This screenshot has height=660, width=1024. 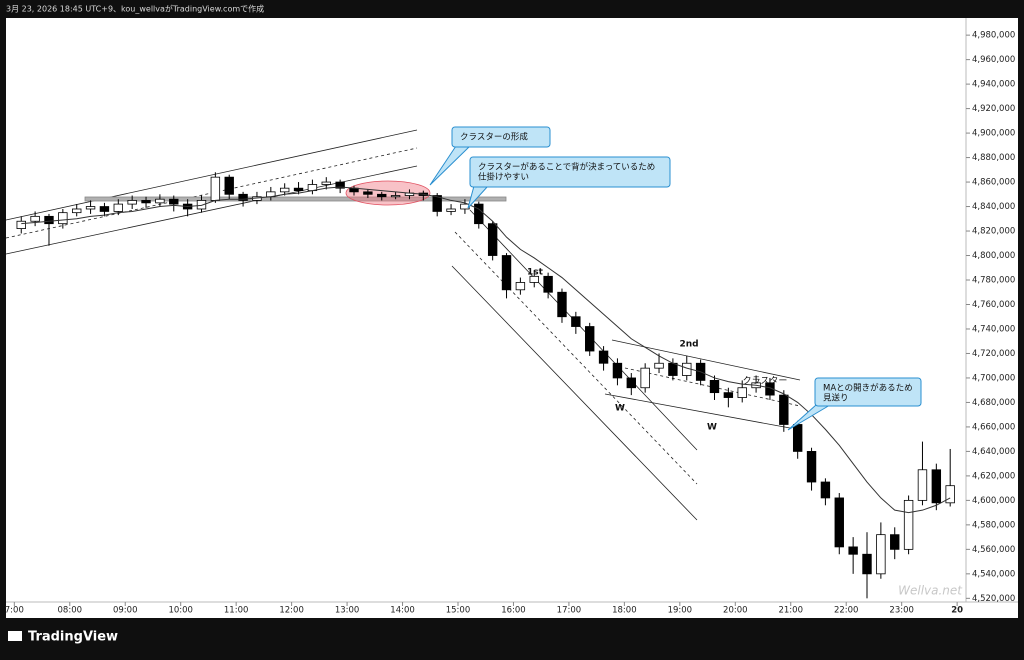 I want to click on x-tick-label: 11:00, so click(x=236, y=611).